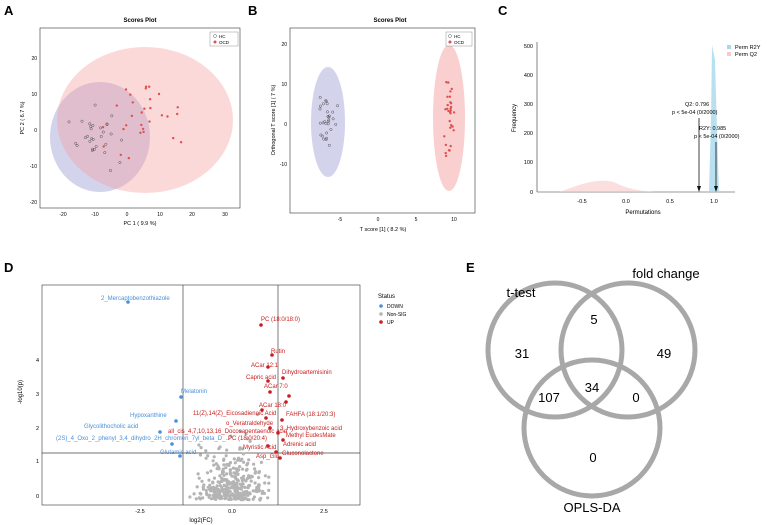  What do you see at coordinates (139, 21) in the screenshot?
I see `panel-a-title: Scores Plot` at bounding box center [139, 21].